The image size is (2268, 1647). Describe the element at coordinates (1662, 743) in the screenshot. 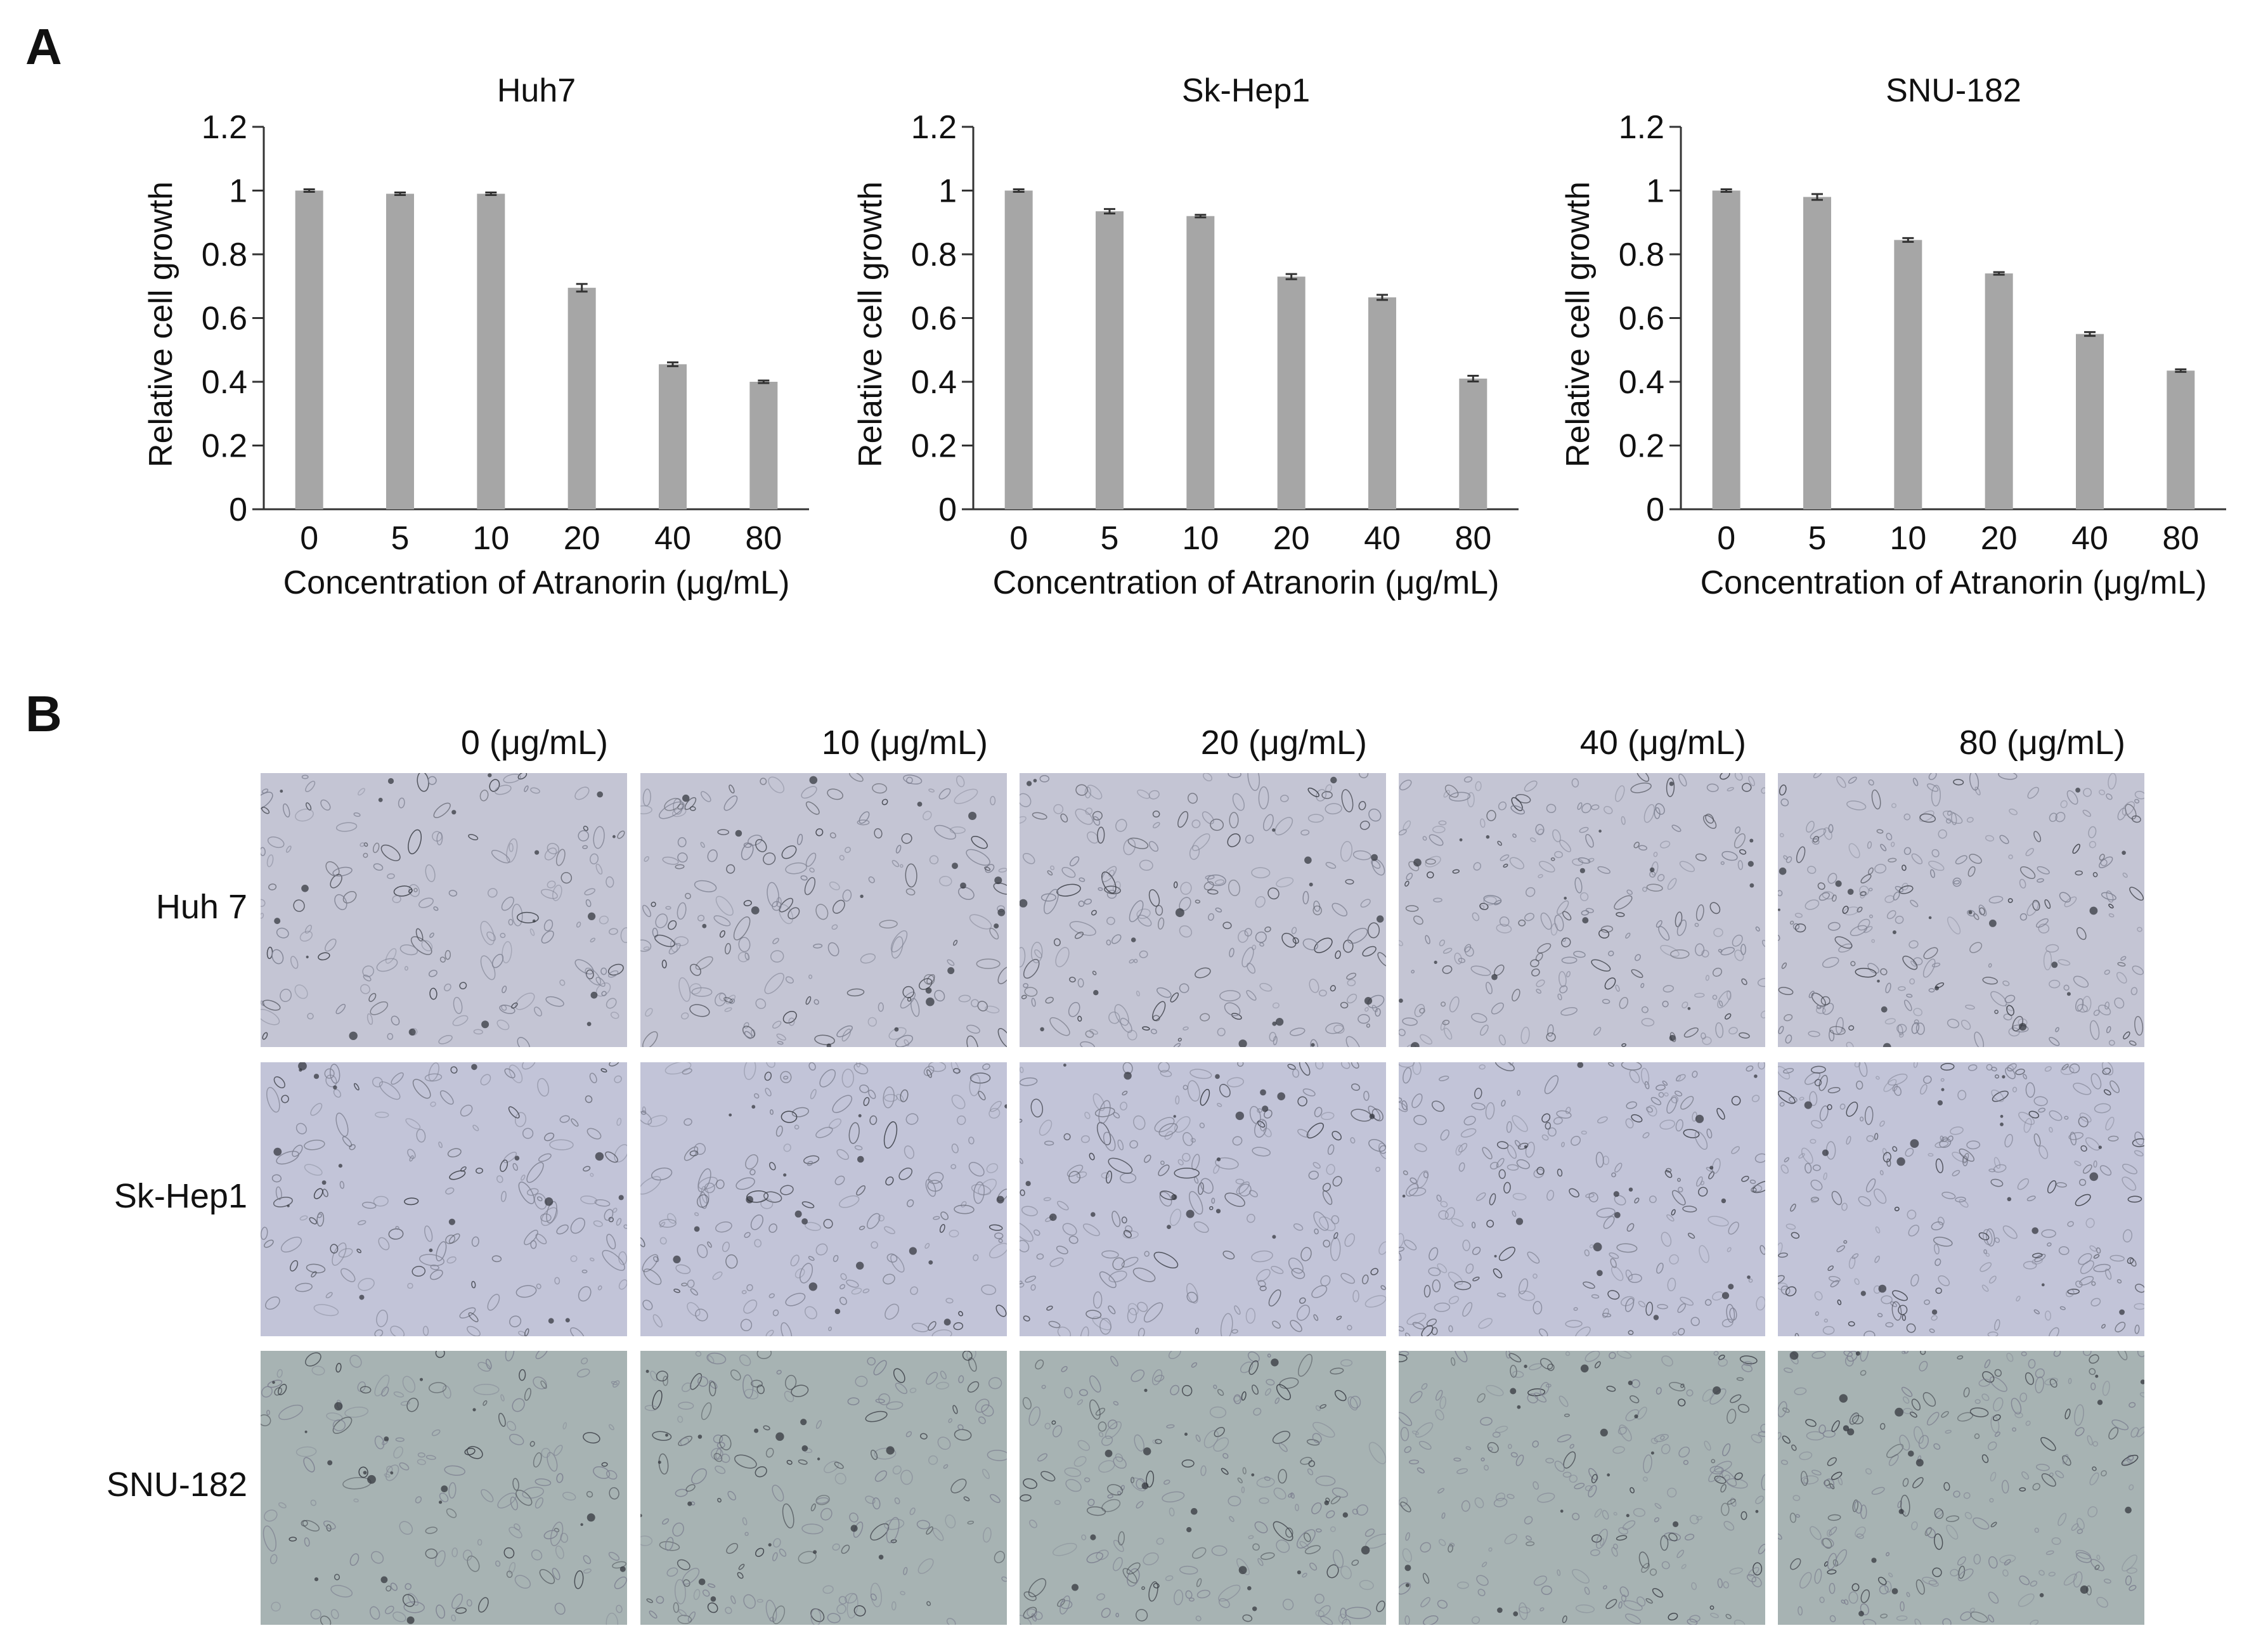

I see `column-label-concentration: 40 (μg/mL)` at that location.